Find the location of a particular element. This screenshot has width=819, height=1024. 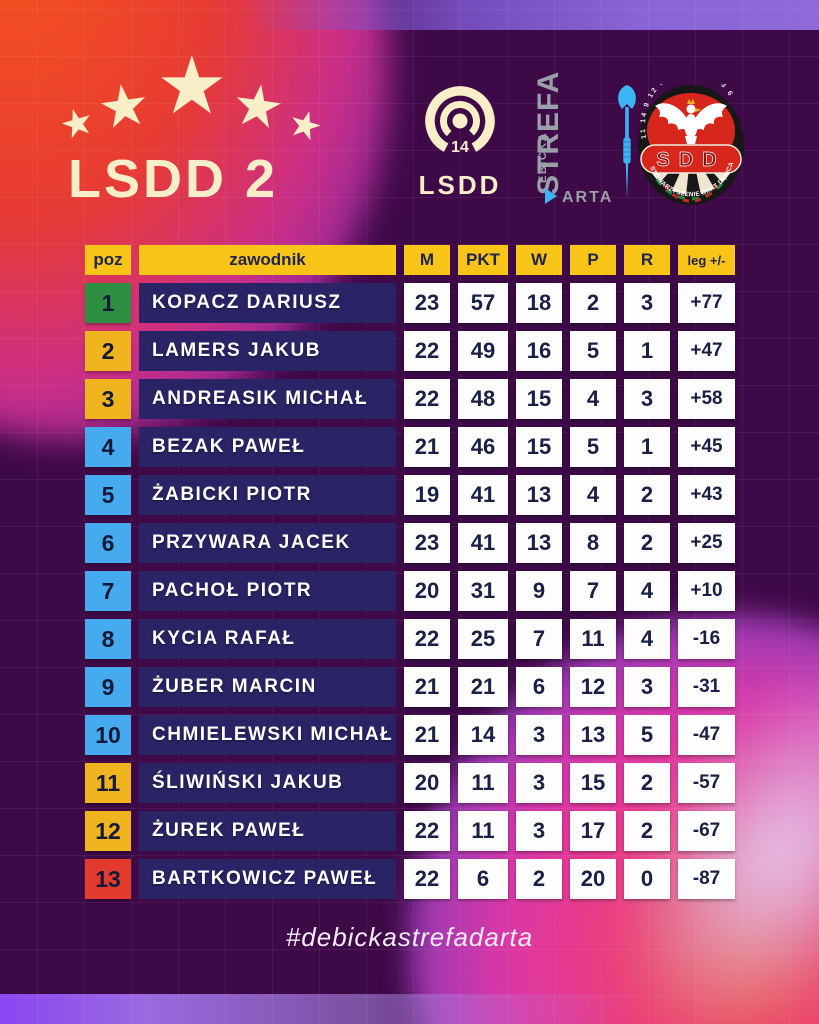

player-name: CHMIELEWSKI MICHAŁ is located at coordinates (267, 735).